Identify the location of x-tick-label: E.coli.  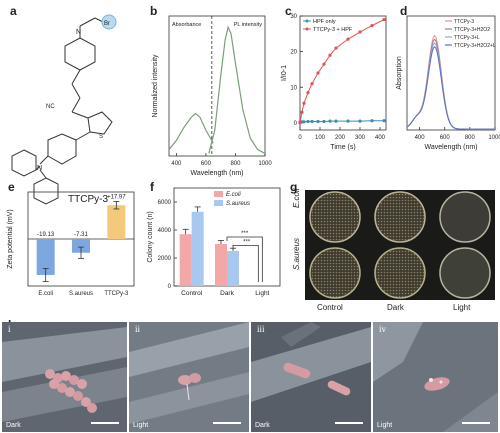
(45, 294).